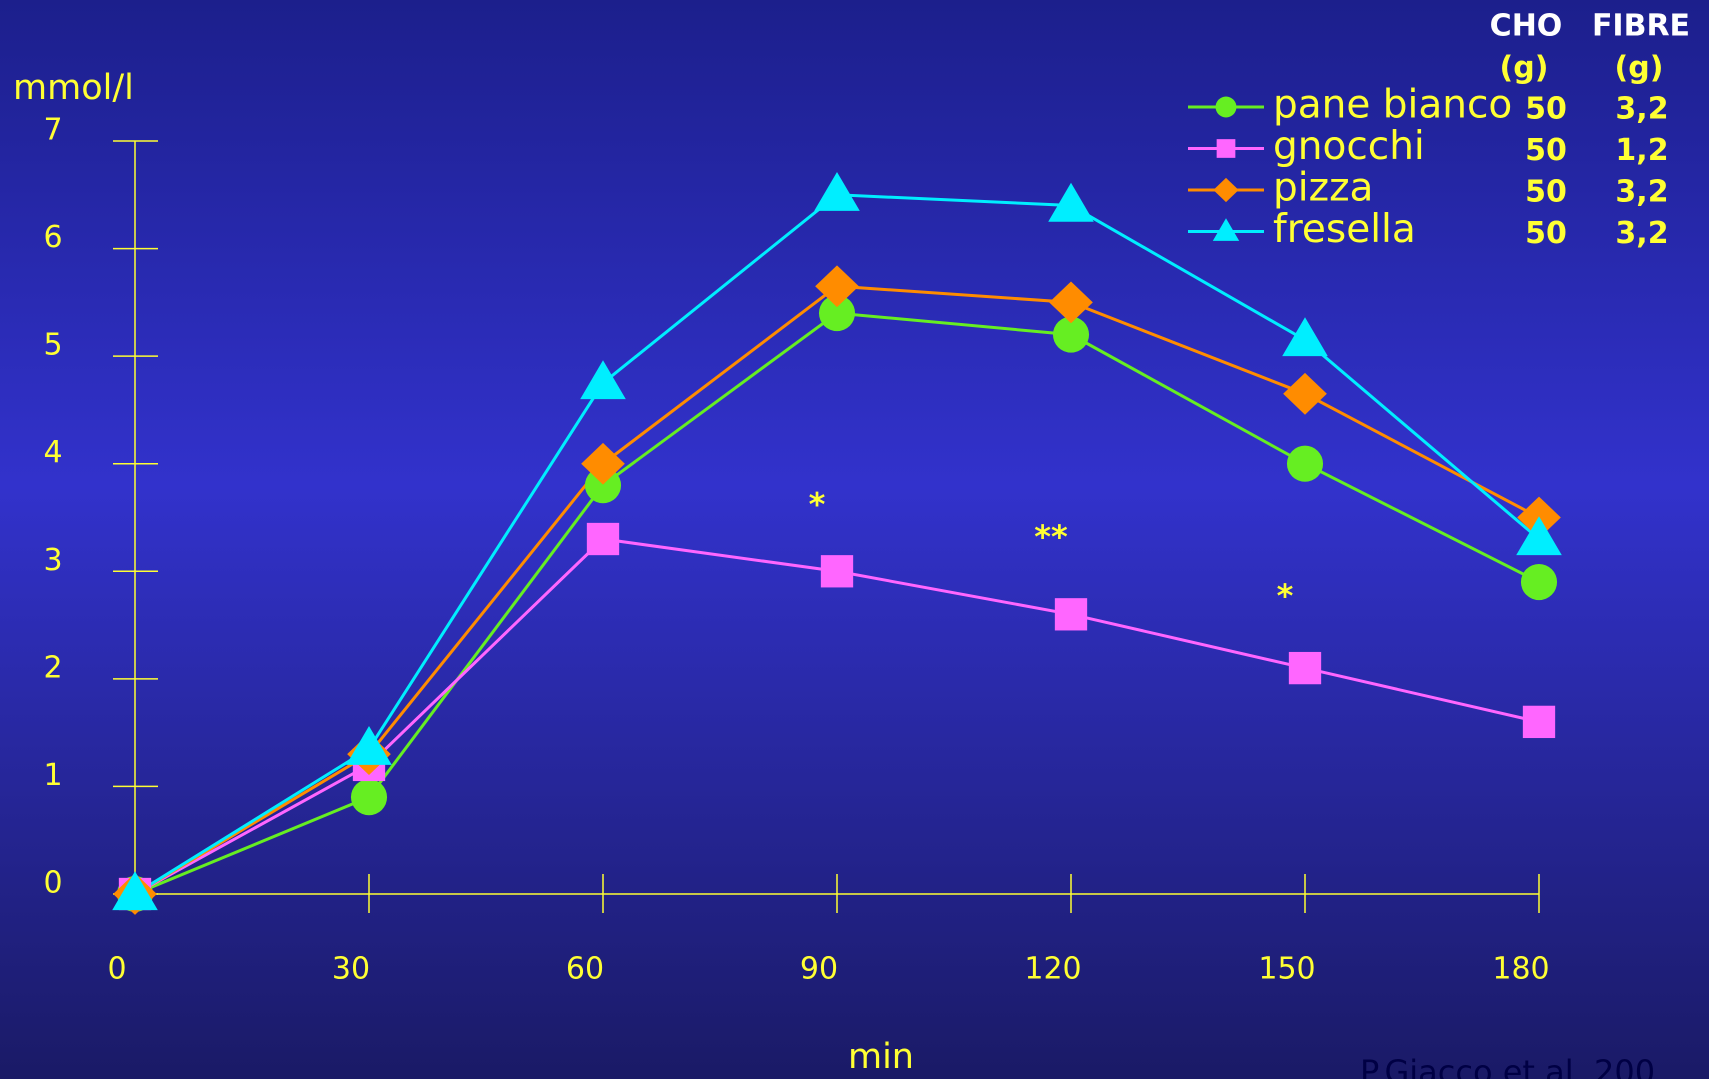 The width and height of the screenshot is (1709, 1079). What do you see at coordinates (52, 883) in the screenshot?
I see `y-tick-label: 0` at bounding box center [52, 883].